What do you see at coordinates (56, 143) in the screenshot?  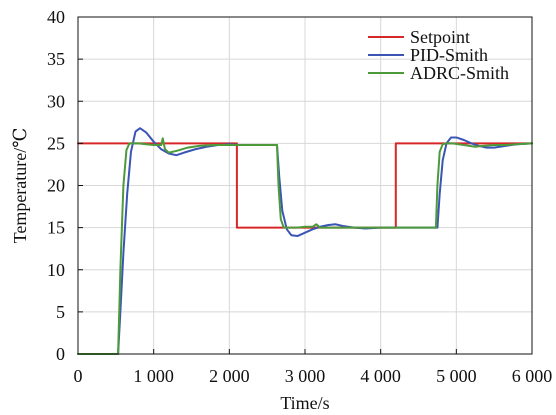 I see `y-tick-label: 25` at bounding box center [56, 143].